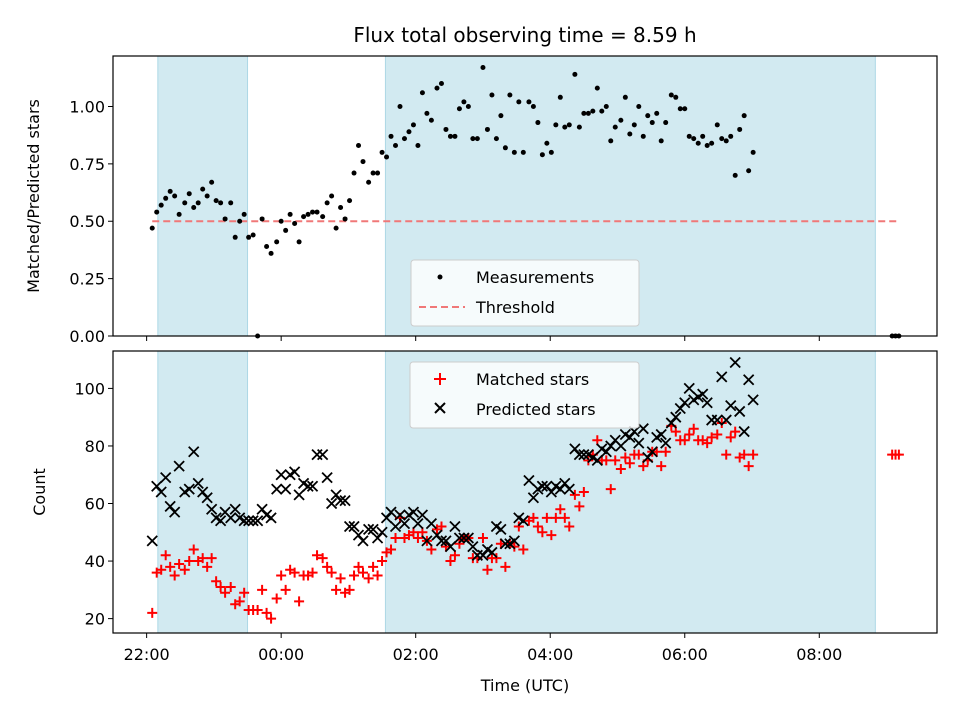 This screenshot has width=960, height=720. I want to click on bottom-x-tick-label-4: 06:00, so click(685, 654).